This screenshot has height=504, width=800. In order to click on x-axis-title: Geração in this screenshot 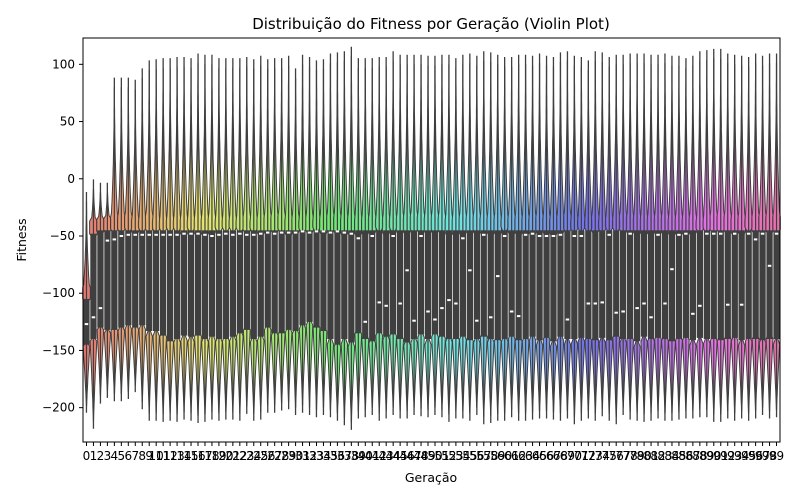, I will do `click(431, 477)`.